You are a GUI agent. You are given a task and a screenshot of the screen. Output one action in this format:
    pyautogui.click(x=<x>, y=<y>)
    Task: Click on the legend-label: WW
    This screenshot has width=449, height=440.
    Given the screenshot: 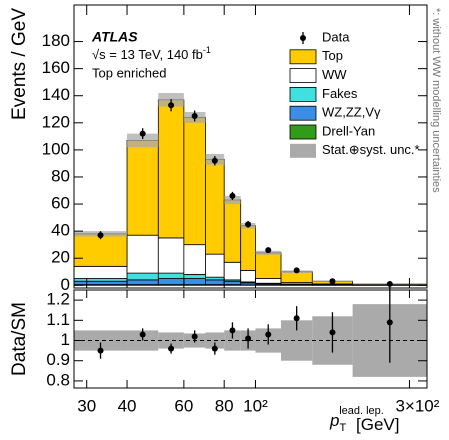 What is the action you would take?
    pyautogui.click(x=334, y=74)
    